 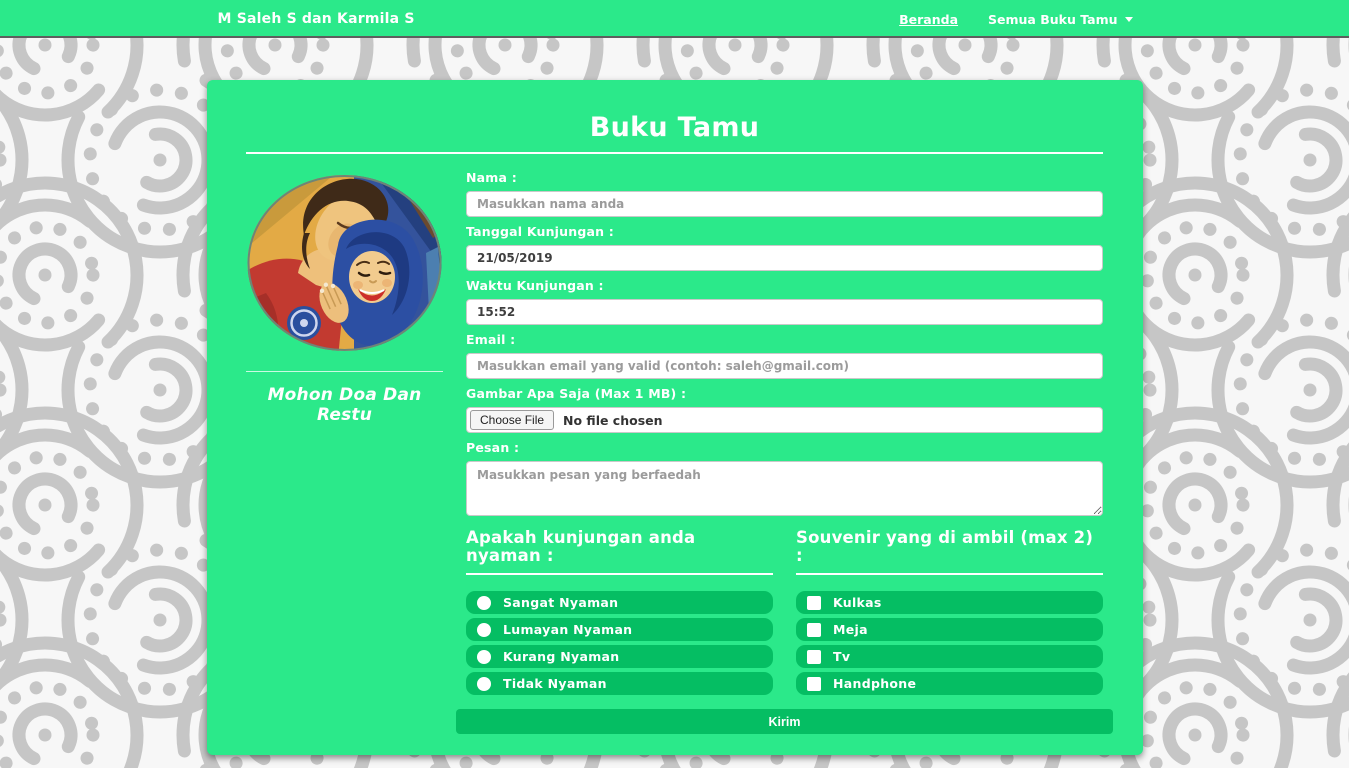 I want to click on field-tanggal: Tanggal Kunjungan :, so click(x=784, y=248).